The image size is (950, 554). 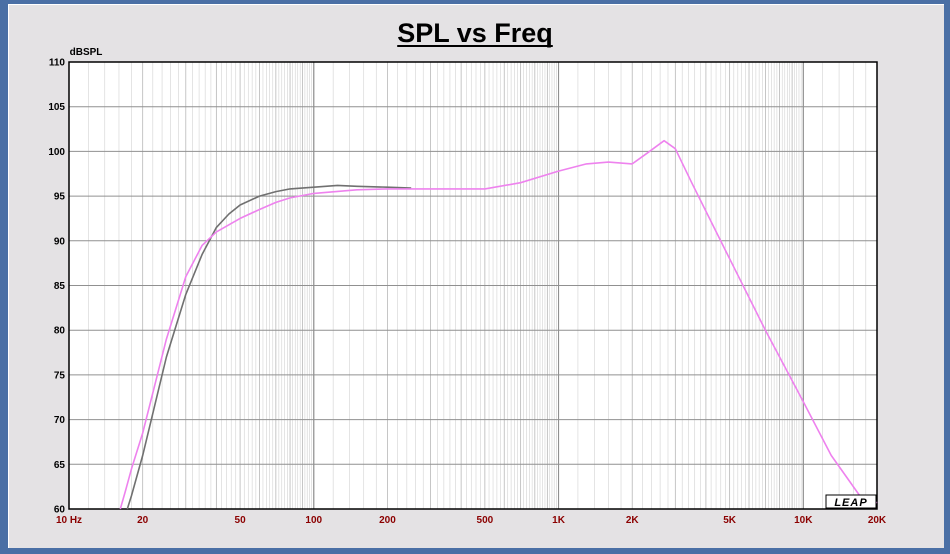 I want to click on y-tick-label: 95, so click(x=60, y=197).